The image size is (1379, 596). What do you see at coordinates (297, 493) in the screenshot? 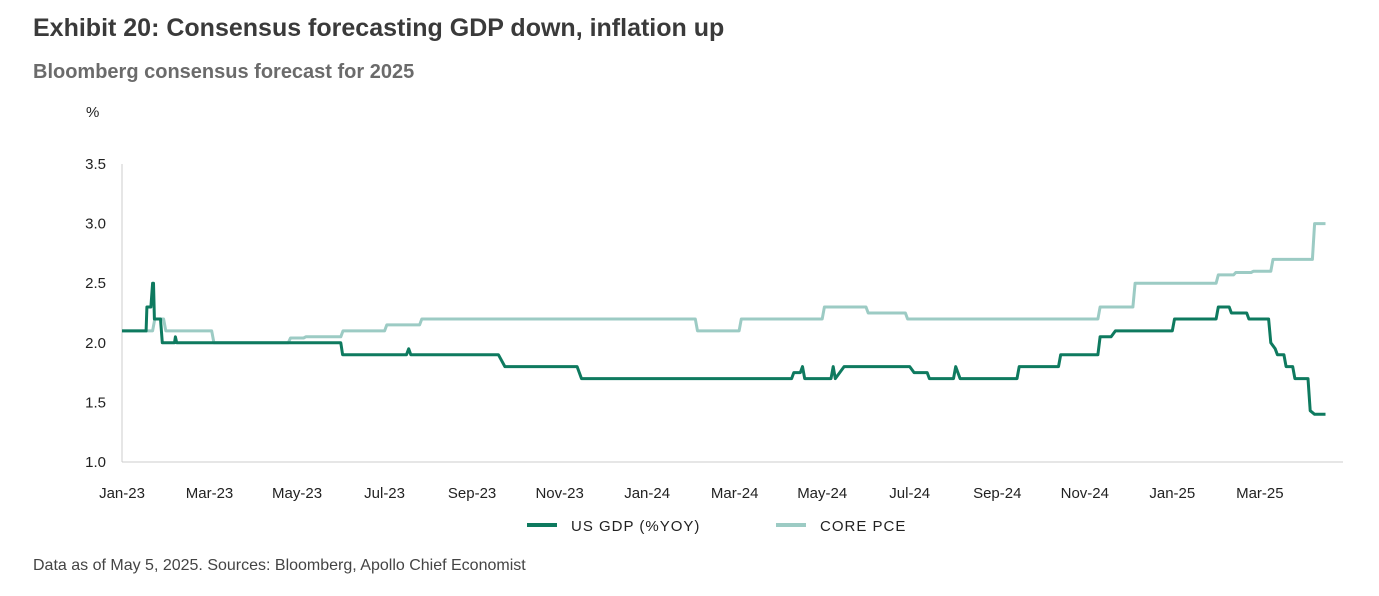
I see `x-tick-label: May-23` at bounding box center [297, 493].